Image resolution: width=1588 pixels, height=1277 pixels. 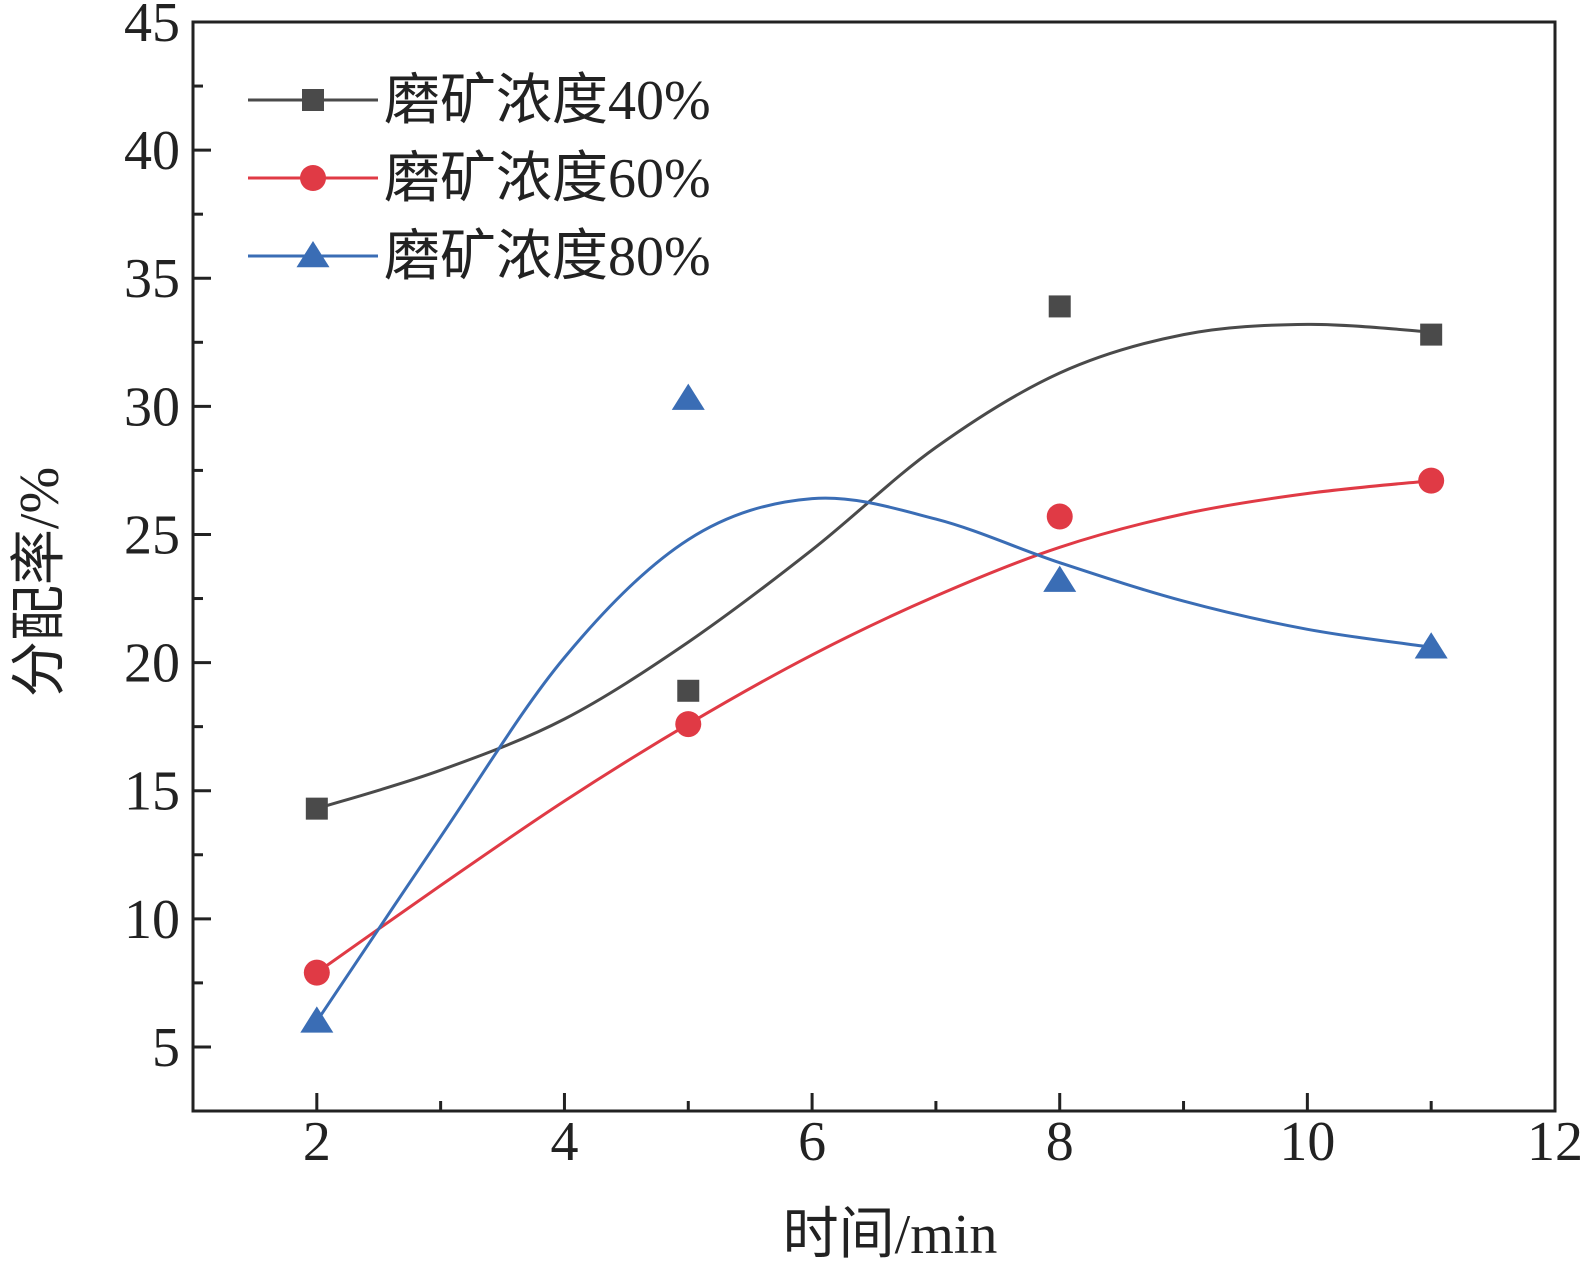 What do you see at coordinates (890, 1235) in the screenshot?
I see `x-axis-title: 时间/min` at bounding box center [890, 1235].